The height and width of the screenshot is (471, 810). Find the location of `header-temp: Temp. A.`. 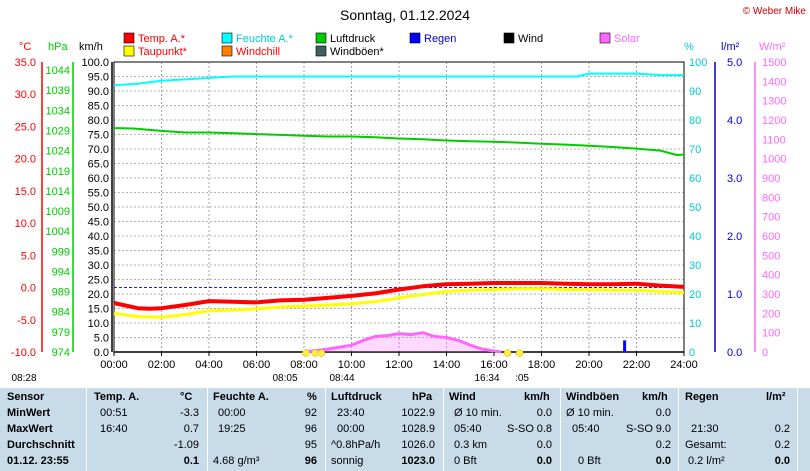

header-temp: Temp. A. is located at coordinates (117, 397).